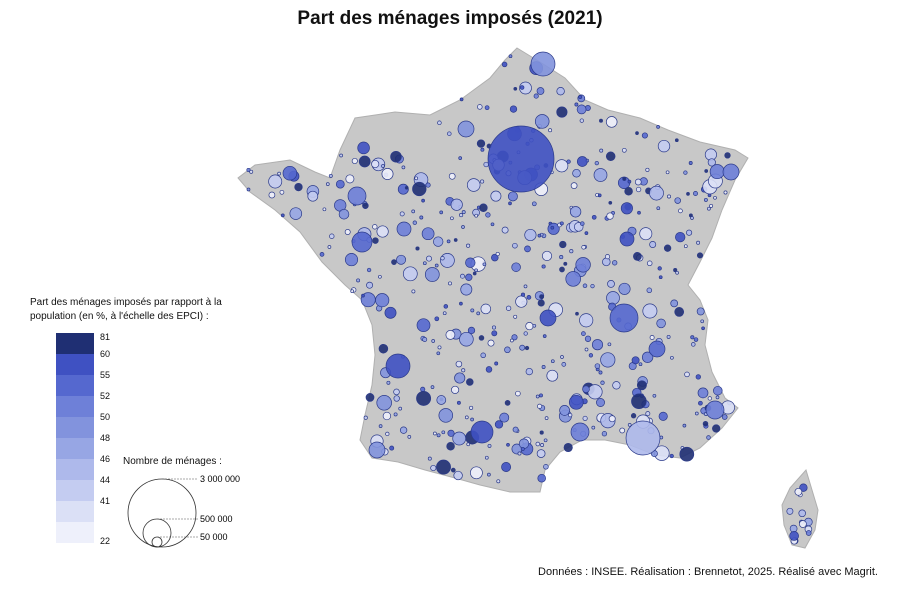 The height and width of the screenshot is (599, 900). What do you see at coordinates (398, 366) in the screenshot?
I see `city-circle-bordeaux` at bounding box center [398, 366].